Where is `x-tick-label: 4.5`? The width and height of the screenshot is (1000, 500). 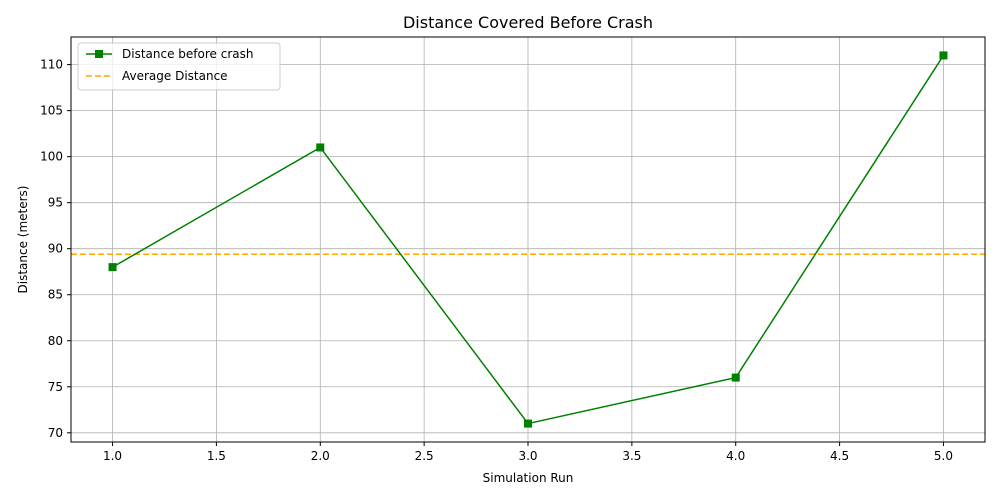 x-tick-label: 4.5 is located at coordinates (839, 456).